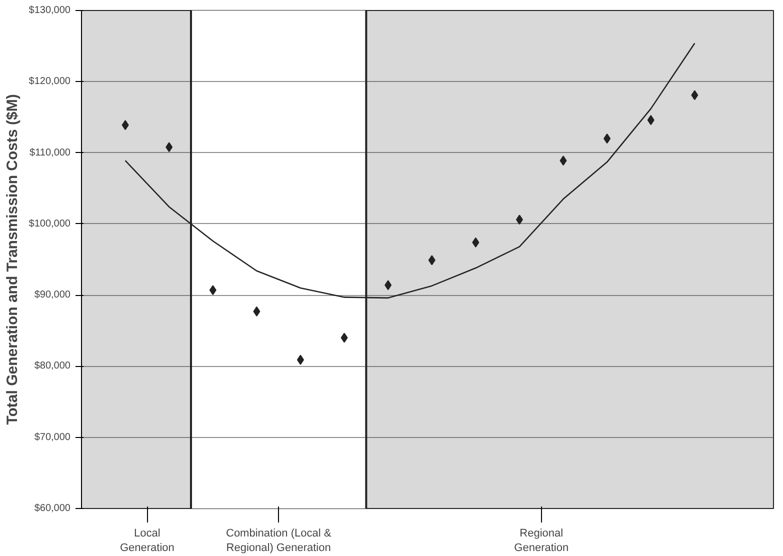 The image size is (783, 556). Describe the element at coordinates (49, 224) in the screenshot. I see `y-tick-label: $100,000` at that location.